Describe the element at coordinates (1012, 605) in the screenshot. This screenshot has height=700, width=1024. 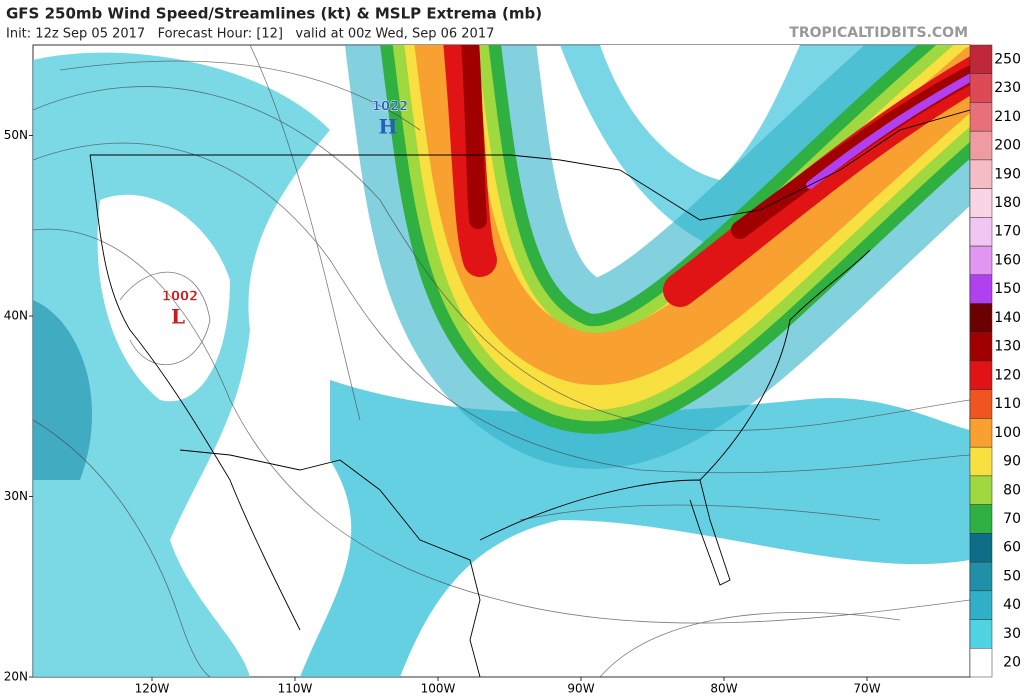
I see `colorbar-label: 40` at that location.